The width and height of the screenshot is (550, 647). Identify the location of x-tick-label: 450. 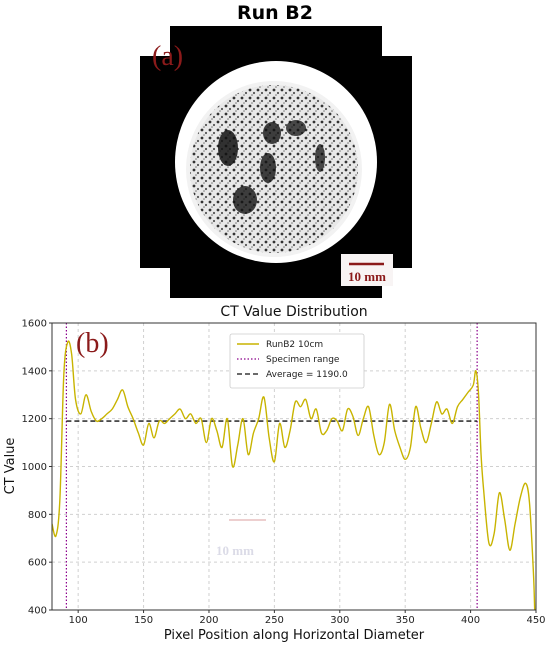
(535, 620).